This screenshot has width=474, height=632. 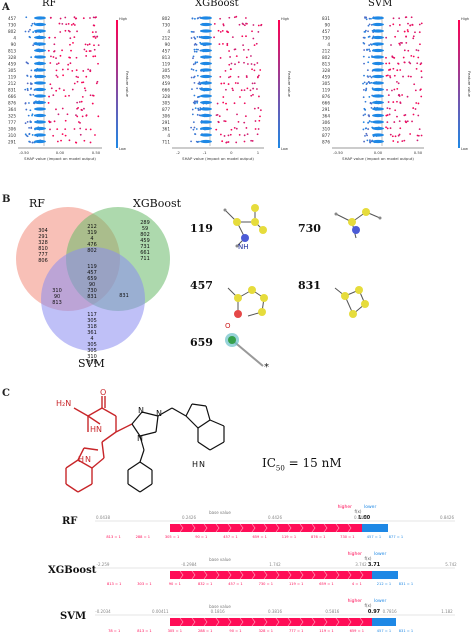 What do you see at coordinates (166, 70) in the screenshot?
I see `shap-feature-label: 305` at bounding box center [166, 70].